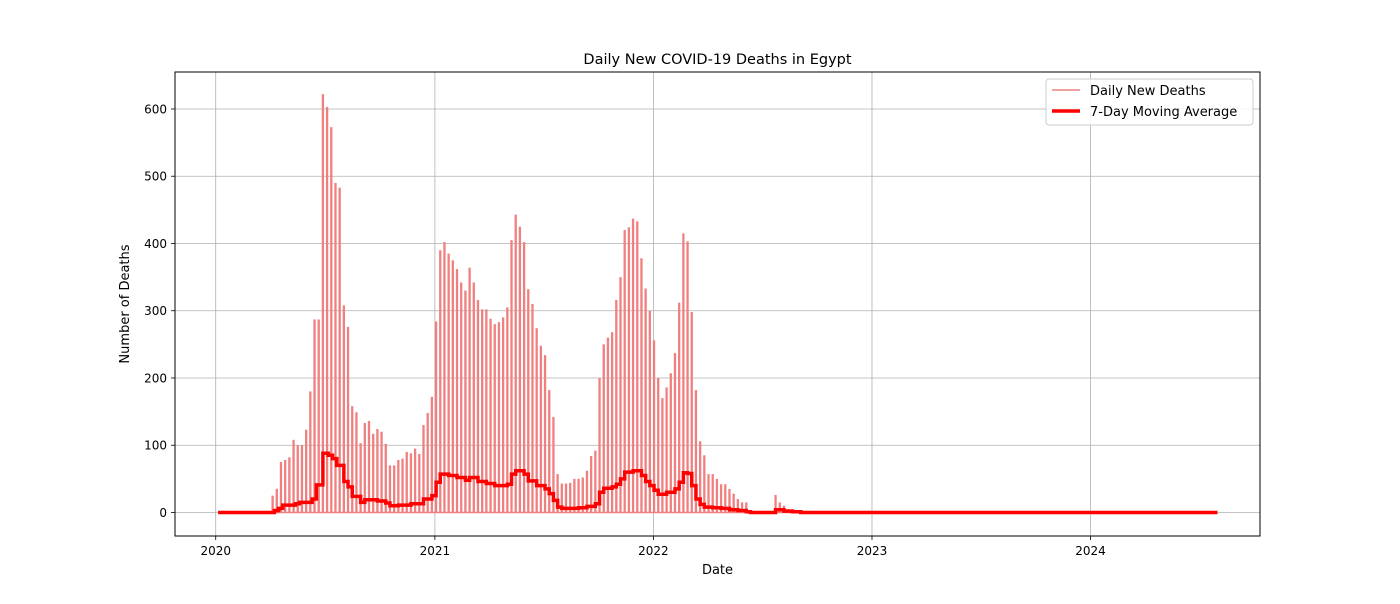  What do you see at coordinates (1090, 551) in the screenshot?
I see `x-tick-label: 2024` at bounding box center [1090, 551].